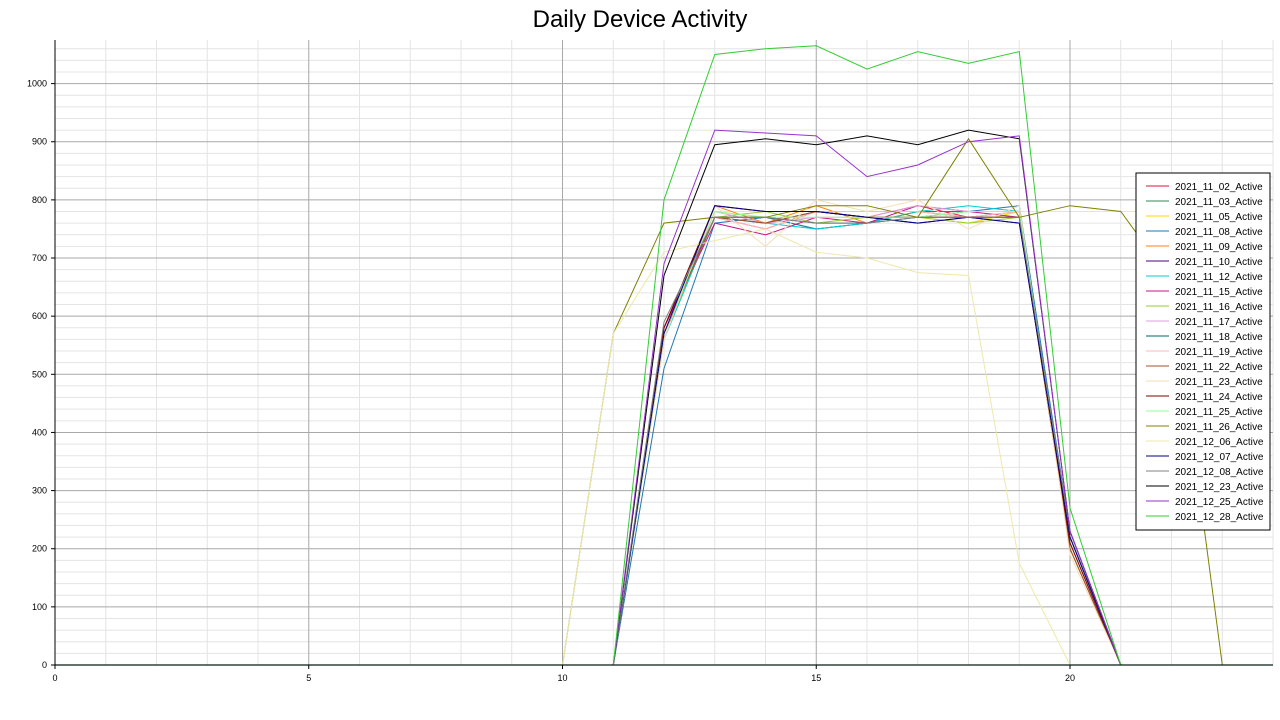 This screenshot has height=720, width=1280. Describe the element at coordinates (39, 374) in the screenshot. I see `y-tick-label: 500` at that location.